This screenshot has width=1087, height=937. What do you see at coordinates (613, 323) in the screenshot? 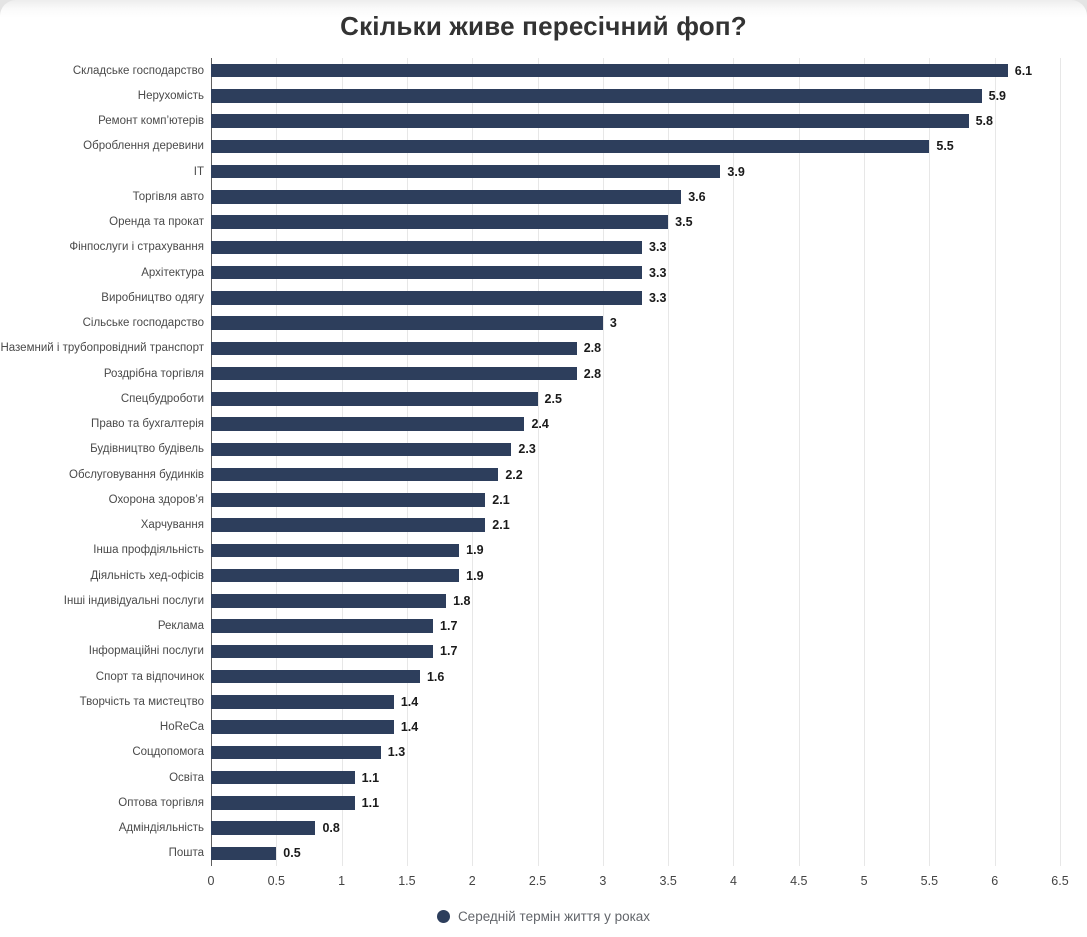
I see `value-label: 3` at bounding box center [613, 323].